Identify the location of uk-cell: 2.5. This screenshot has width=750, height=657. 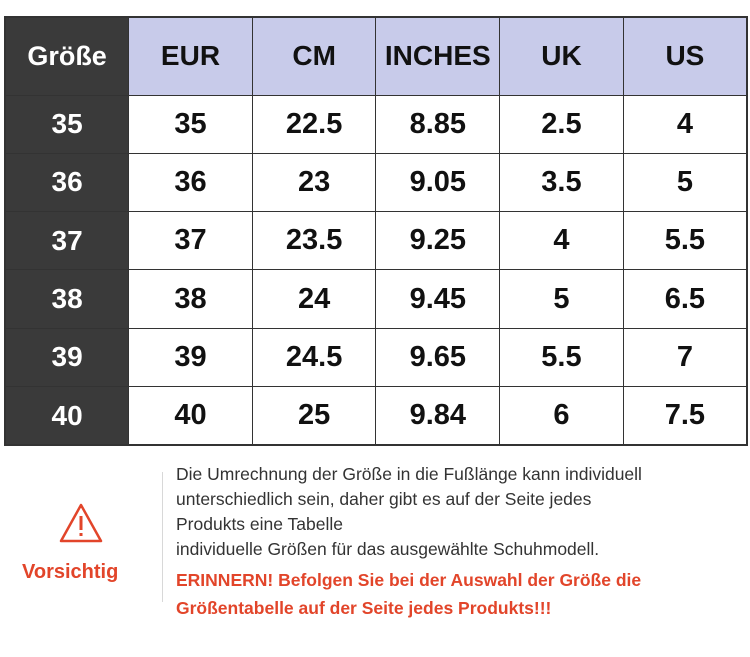
(561, 124).